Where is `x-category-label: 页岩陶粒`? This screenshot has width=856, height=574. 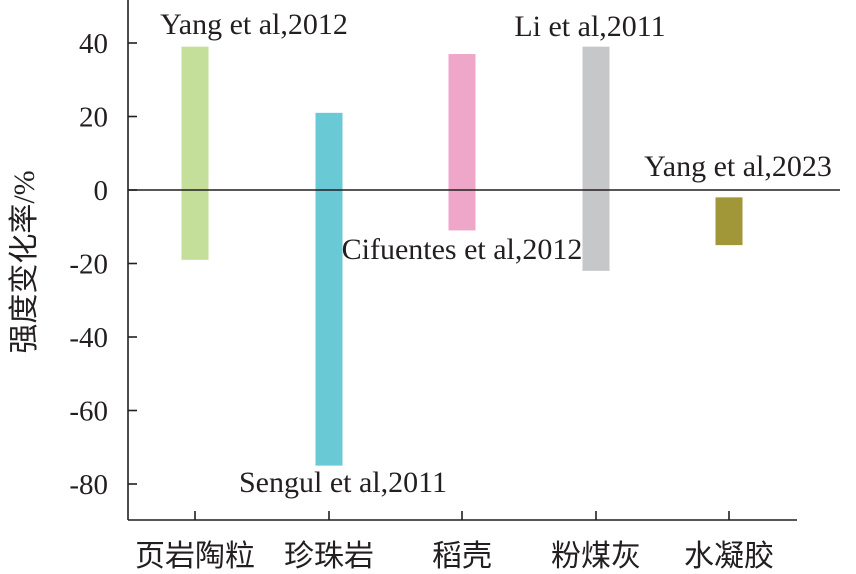
x-category-label: 页岩陶粒 is located at coordinates (195, 556).